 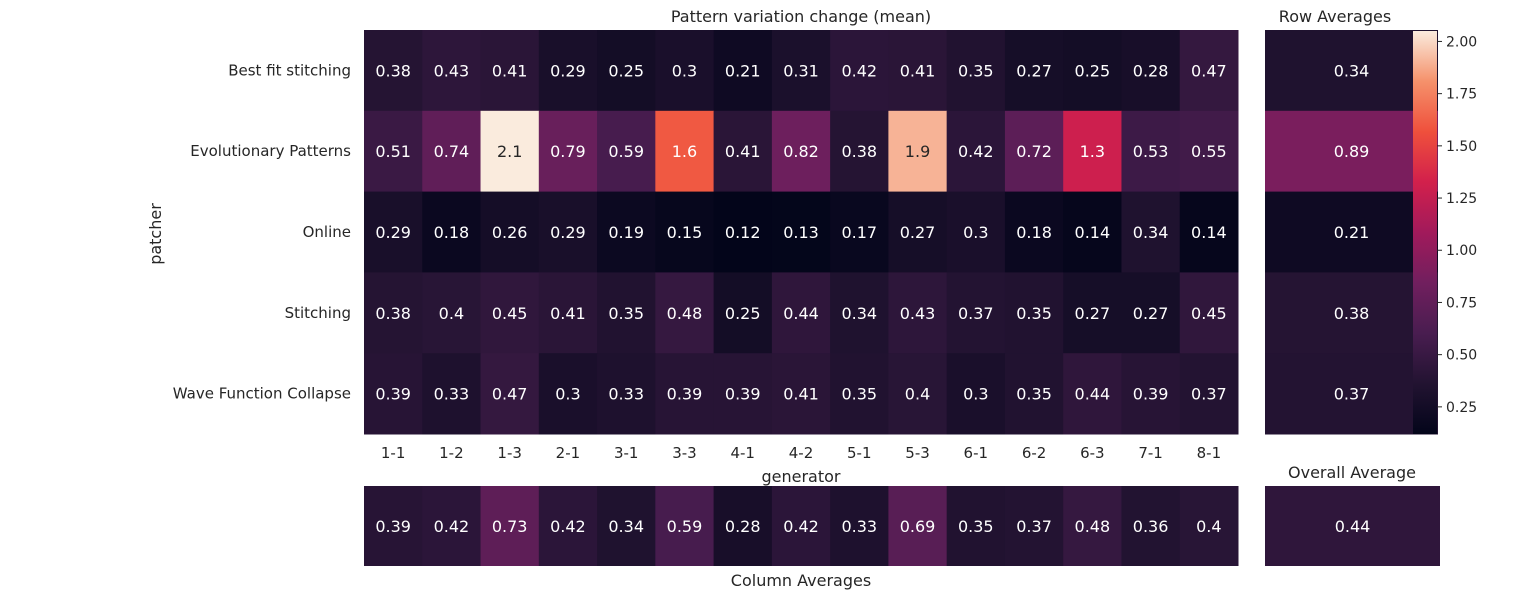 What do you see at coordinates (1093, 70) in the screenshot?
I see `heatmap-cell-label: 0.25` at bounding box center [1093, 70].